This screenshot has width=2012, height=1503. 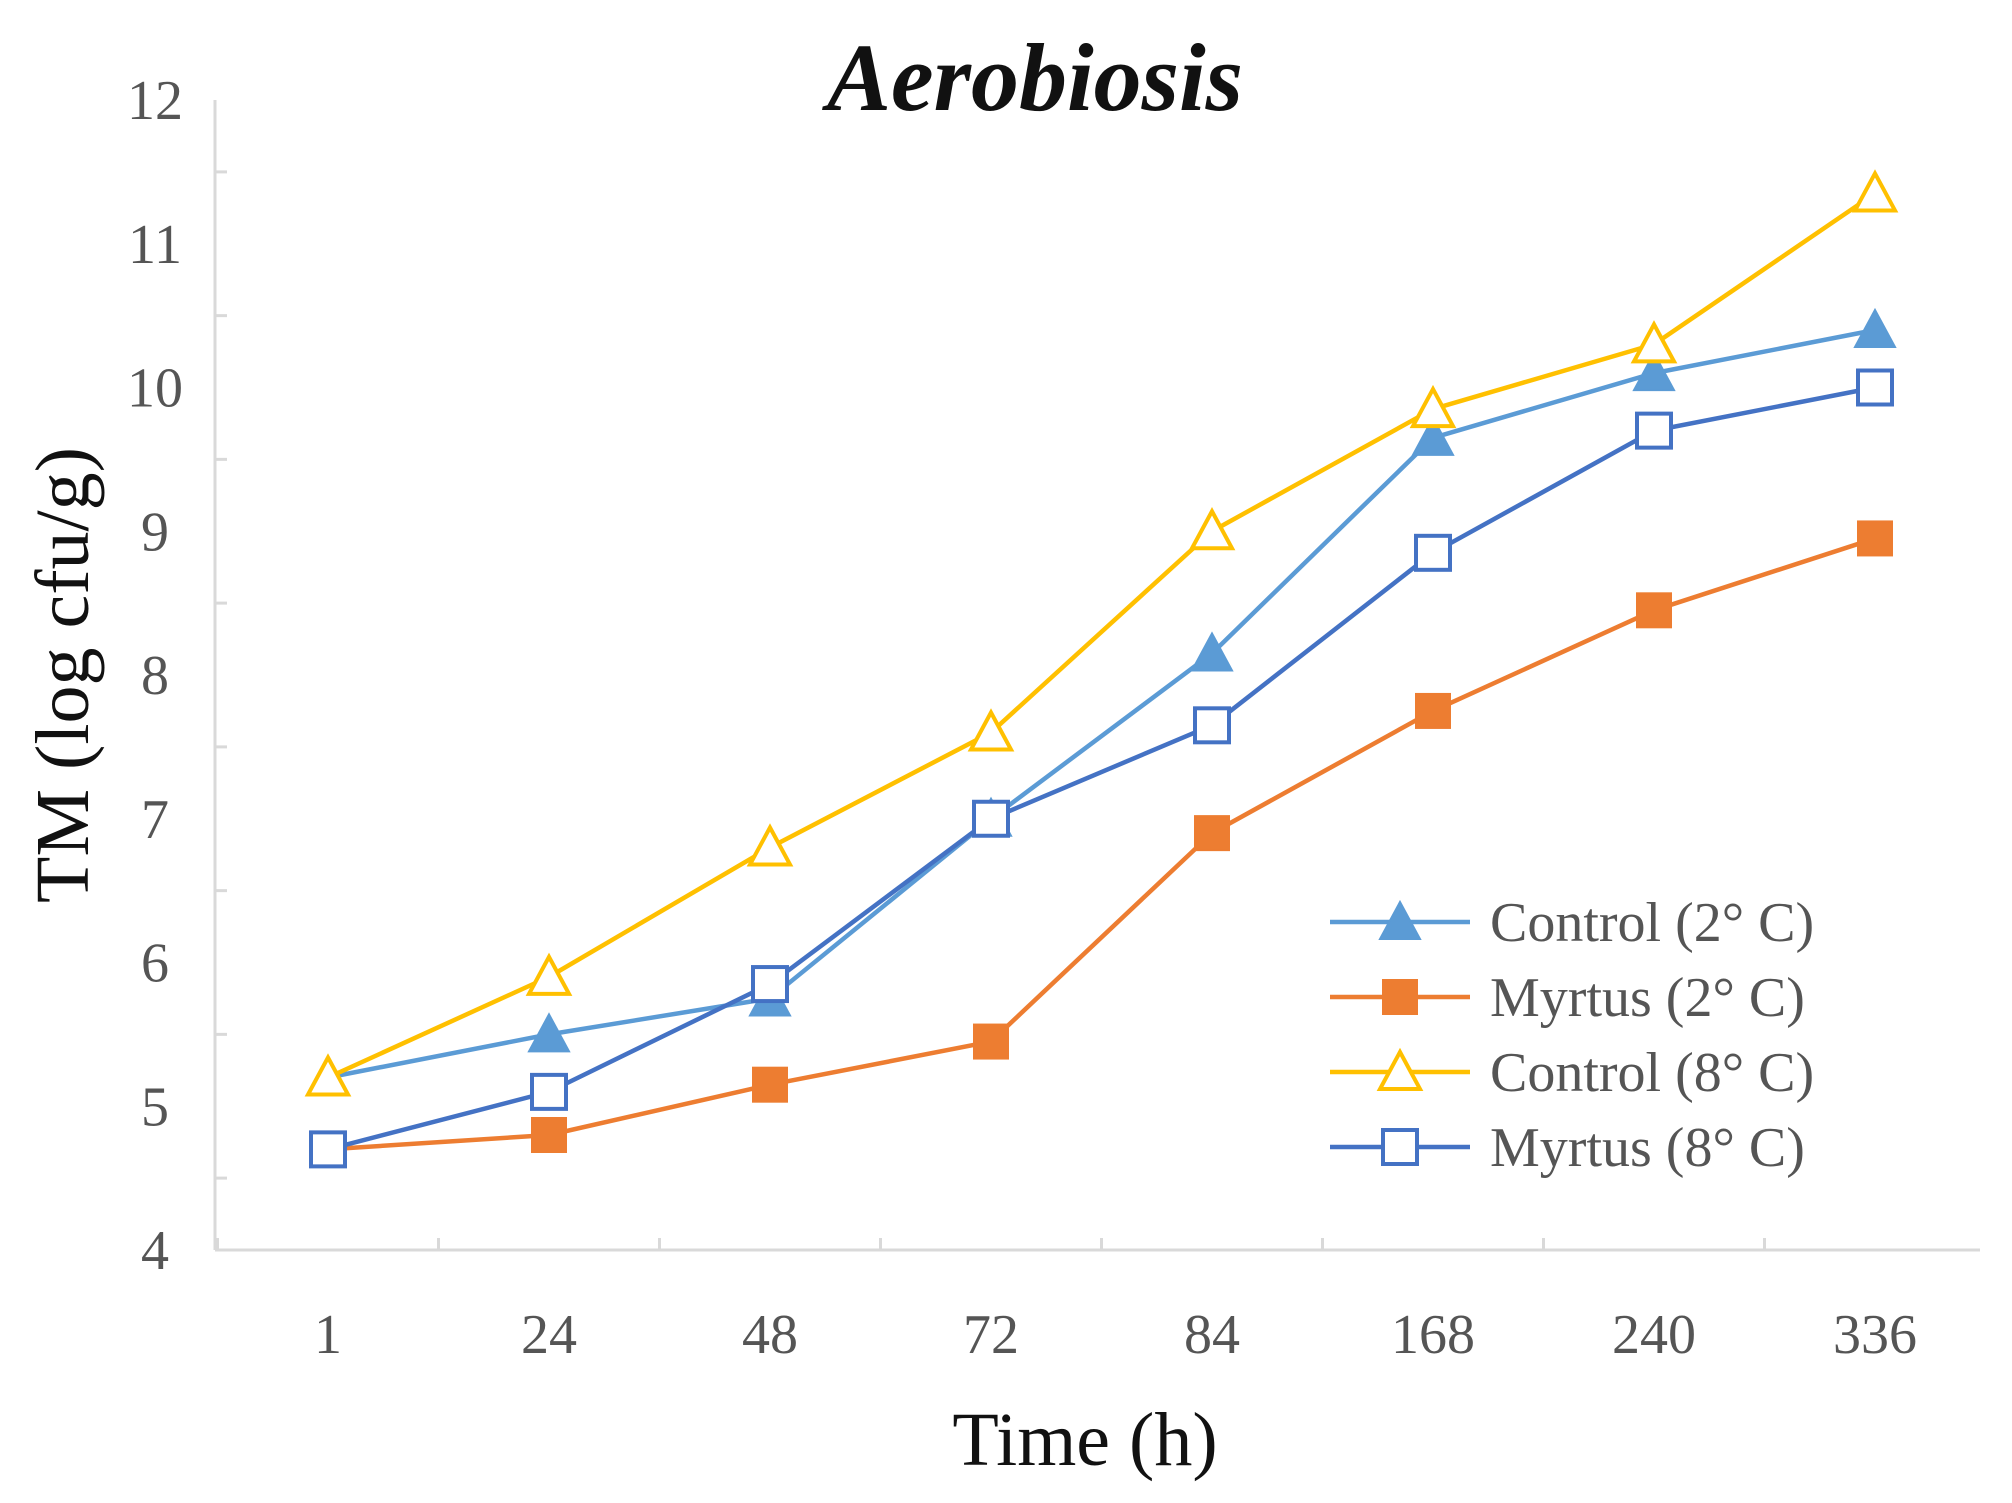 I want to click on legend-item: Myrtus (2° C), so click(x=1567, y=998).